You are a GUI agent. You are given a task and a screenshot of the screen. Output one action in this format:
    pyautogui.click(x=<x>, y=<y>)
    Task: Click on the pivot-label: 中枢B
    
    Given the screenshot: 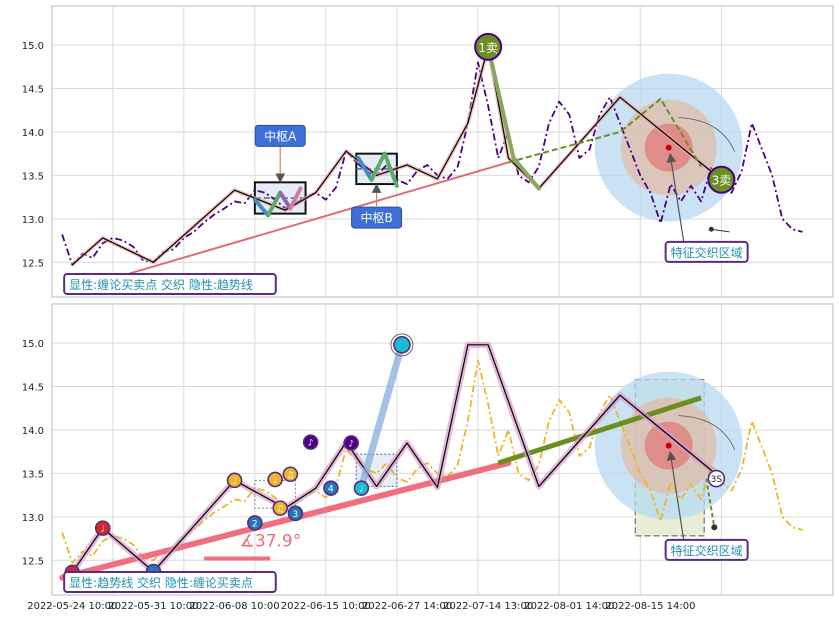 What is the action you would take?
    pyautogui.click(x=376, y=217)
    